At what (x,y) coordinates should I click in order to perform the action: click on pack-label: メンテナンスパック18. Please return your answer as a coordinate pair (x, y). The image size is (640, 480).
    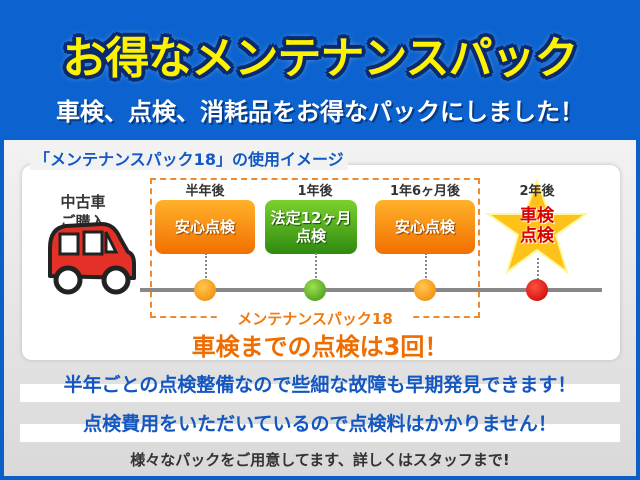
    Looking at the image, I should click on (315, 318).